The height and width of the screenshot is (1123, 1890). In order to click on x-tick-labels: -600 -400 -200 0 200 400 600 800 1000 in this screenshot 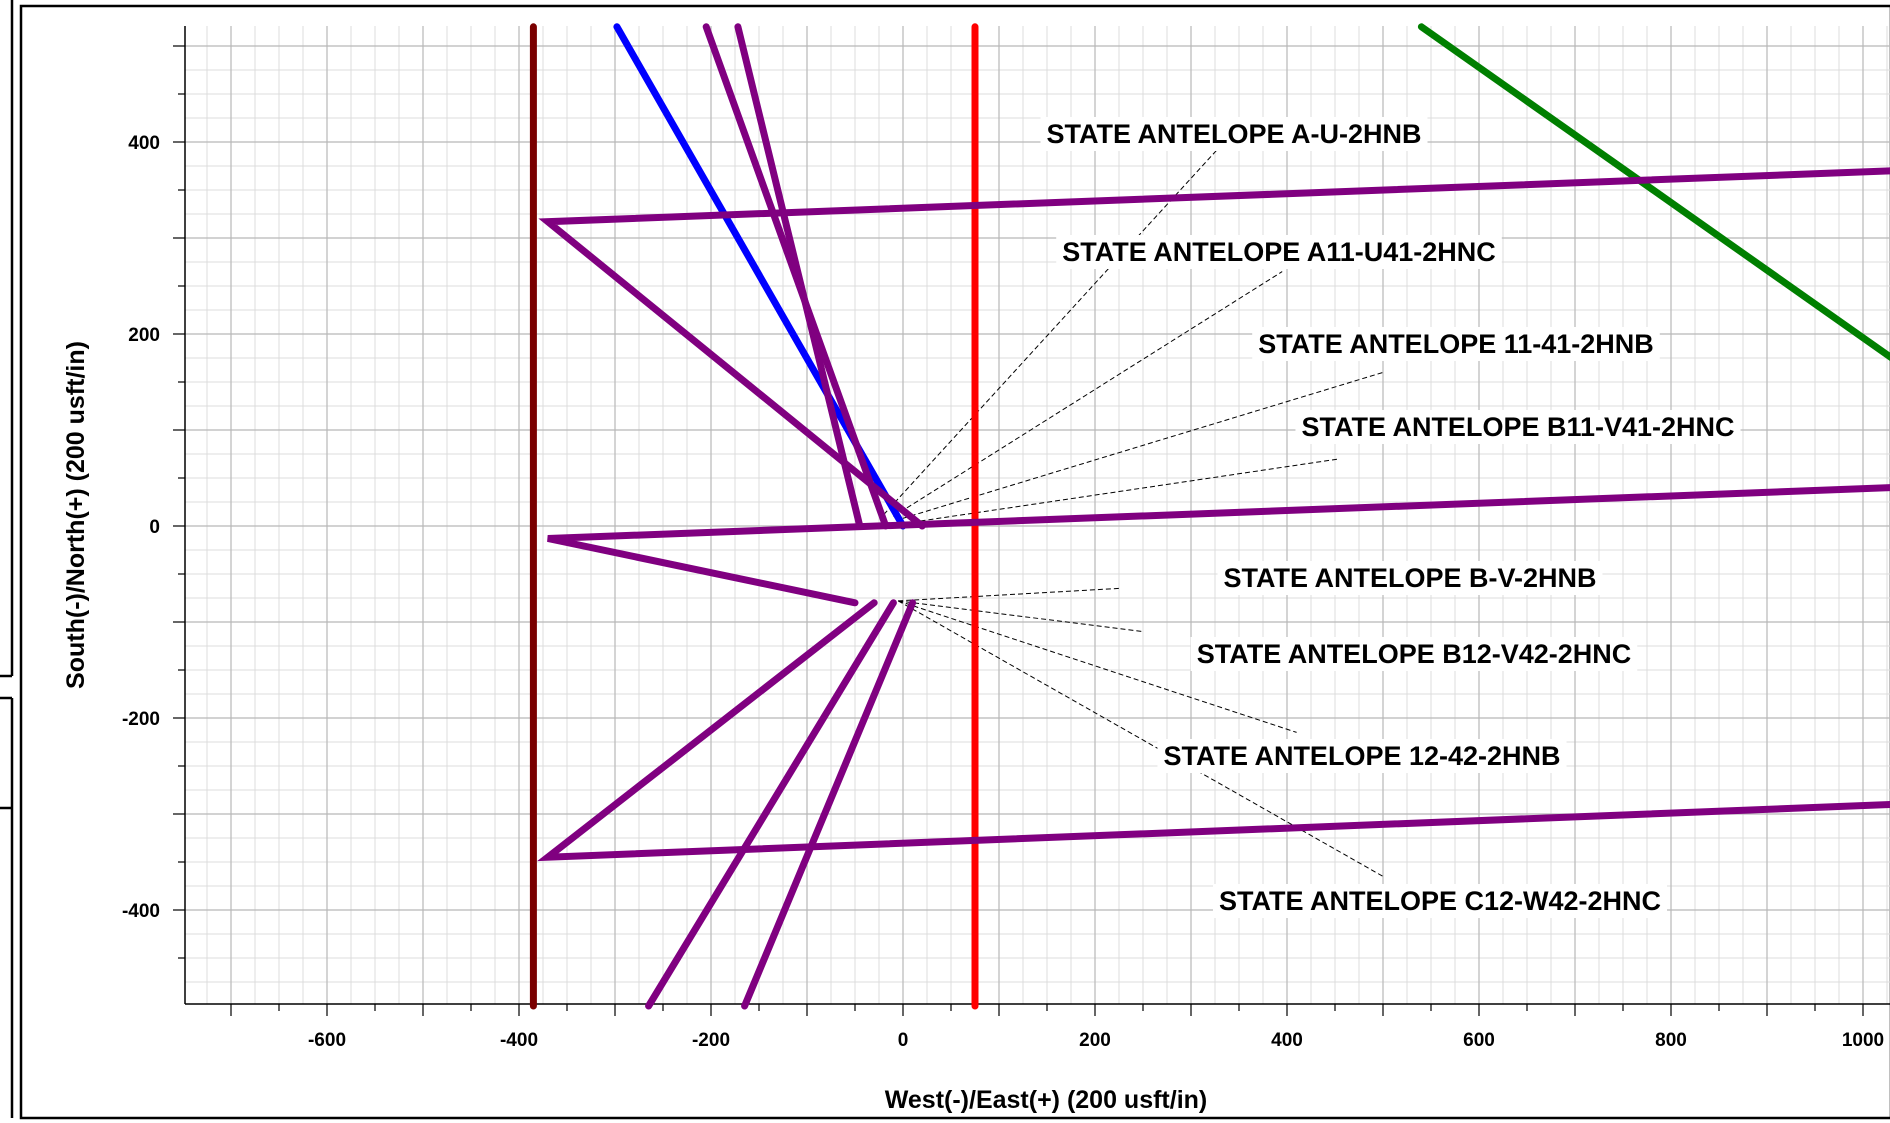, I will do `click(1096, 1040)`.